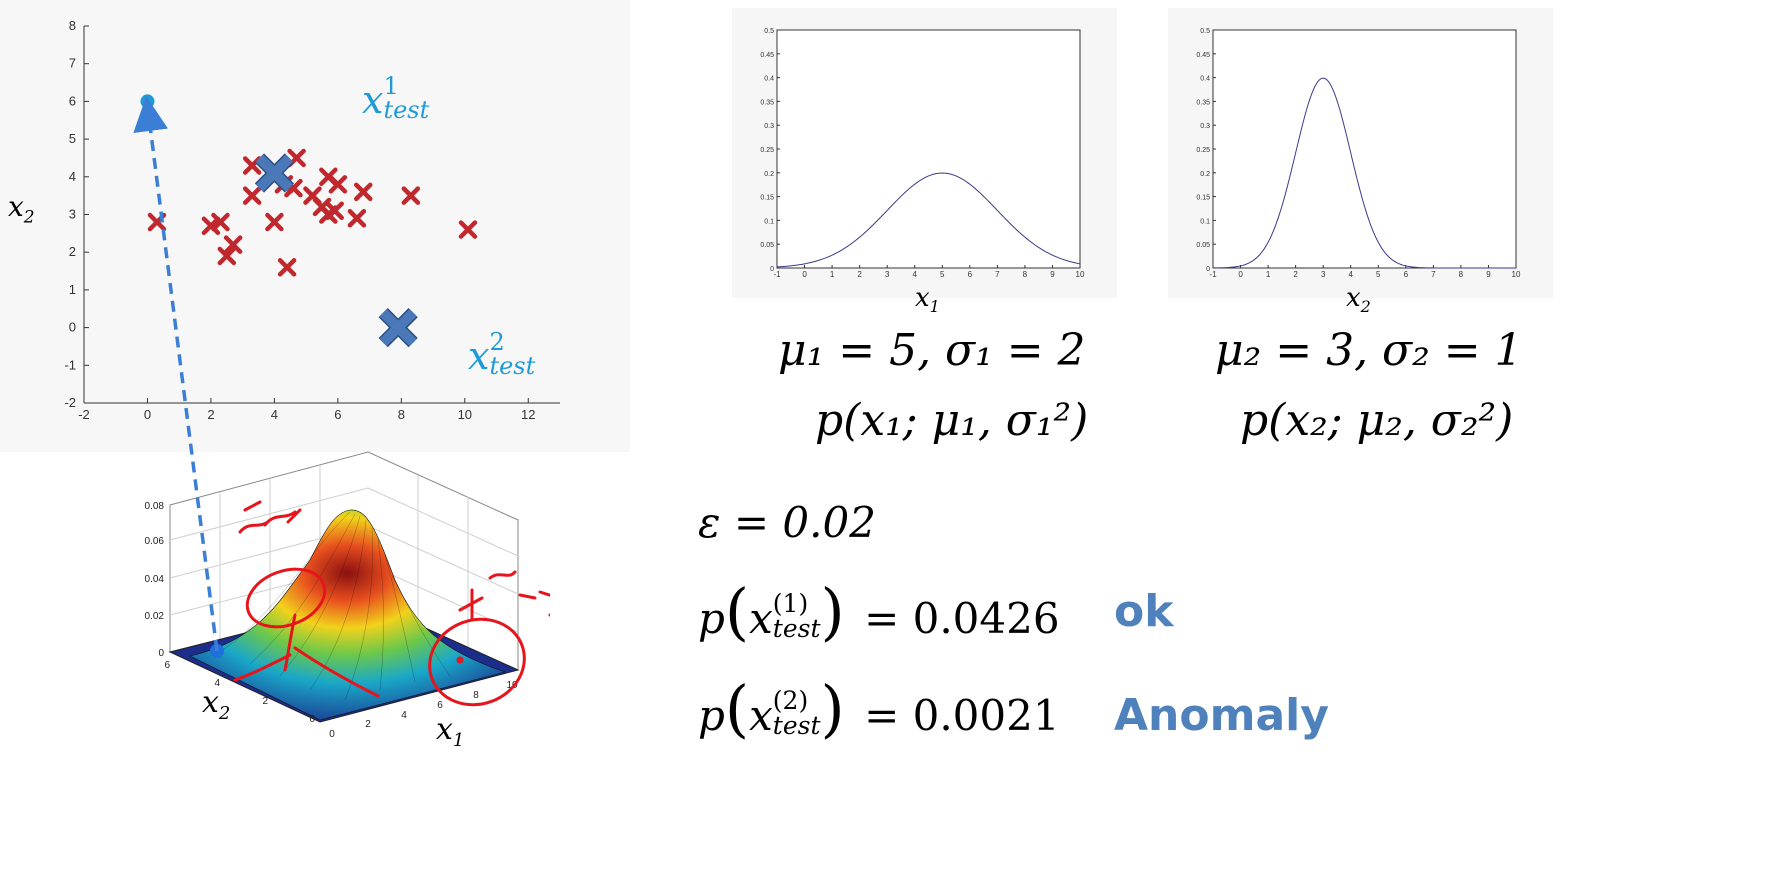  I want to click on gaussian-x2-x-tick-label: 3, so click(1323, 274).